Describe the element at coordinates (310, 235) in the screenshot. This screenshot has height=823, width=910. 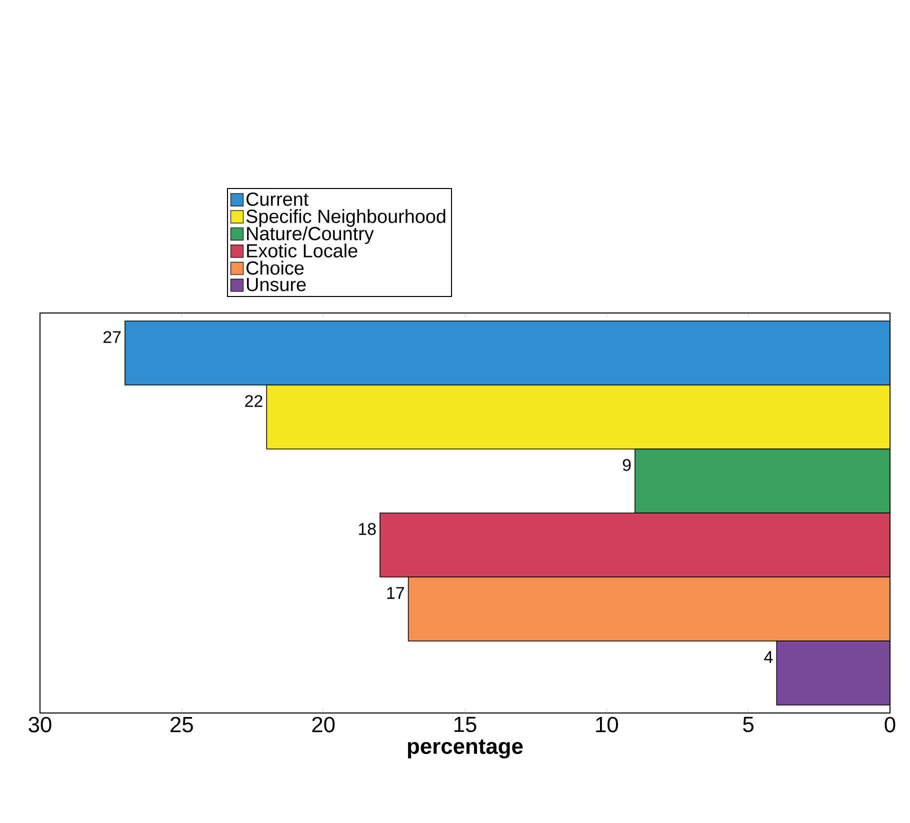
I see `legend-label: Nature/Country` at that location.